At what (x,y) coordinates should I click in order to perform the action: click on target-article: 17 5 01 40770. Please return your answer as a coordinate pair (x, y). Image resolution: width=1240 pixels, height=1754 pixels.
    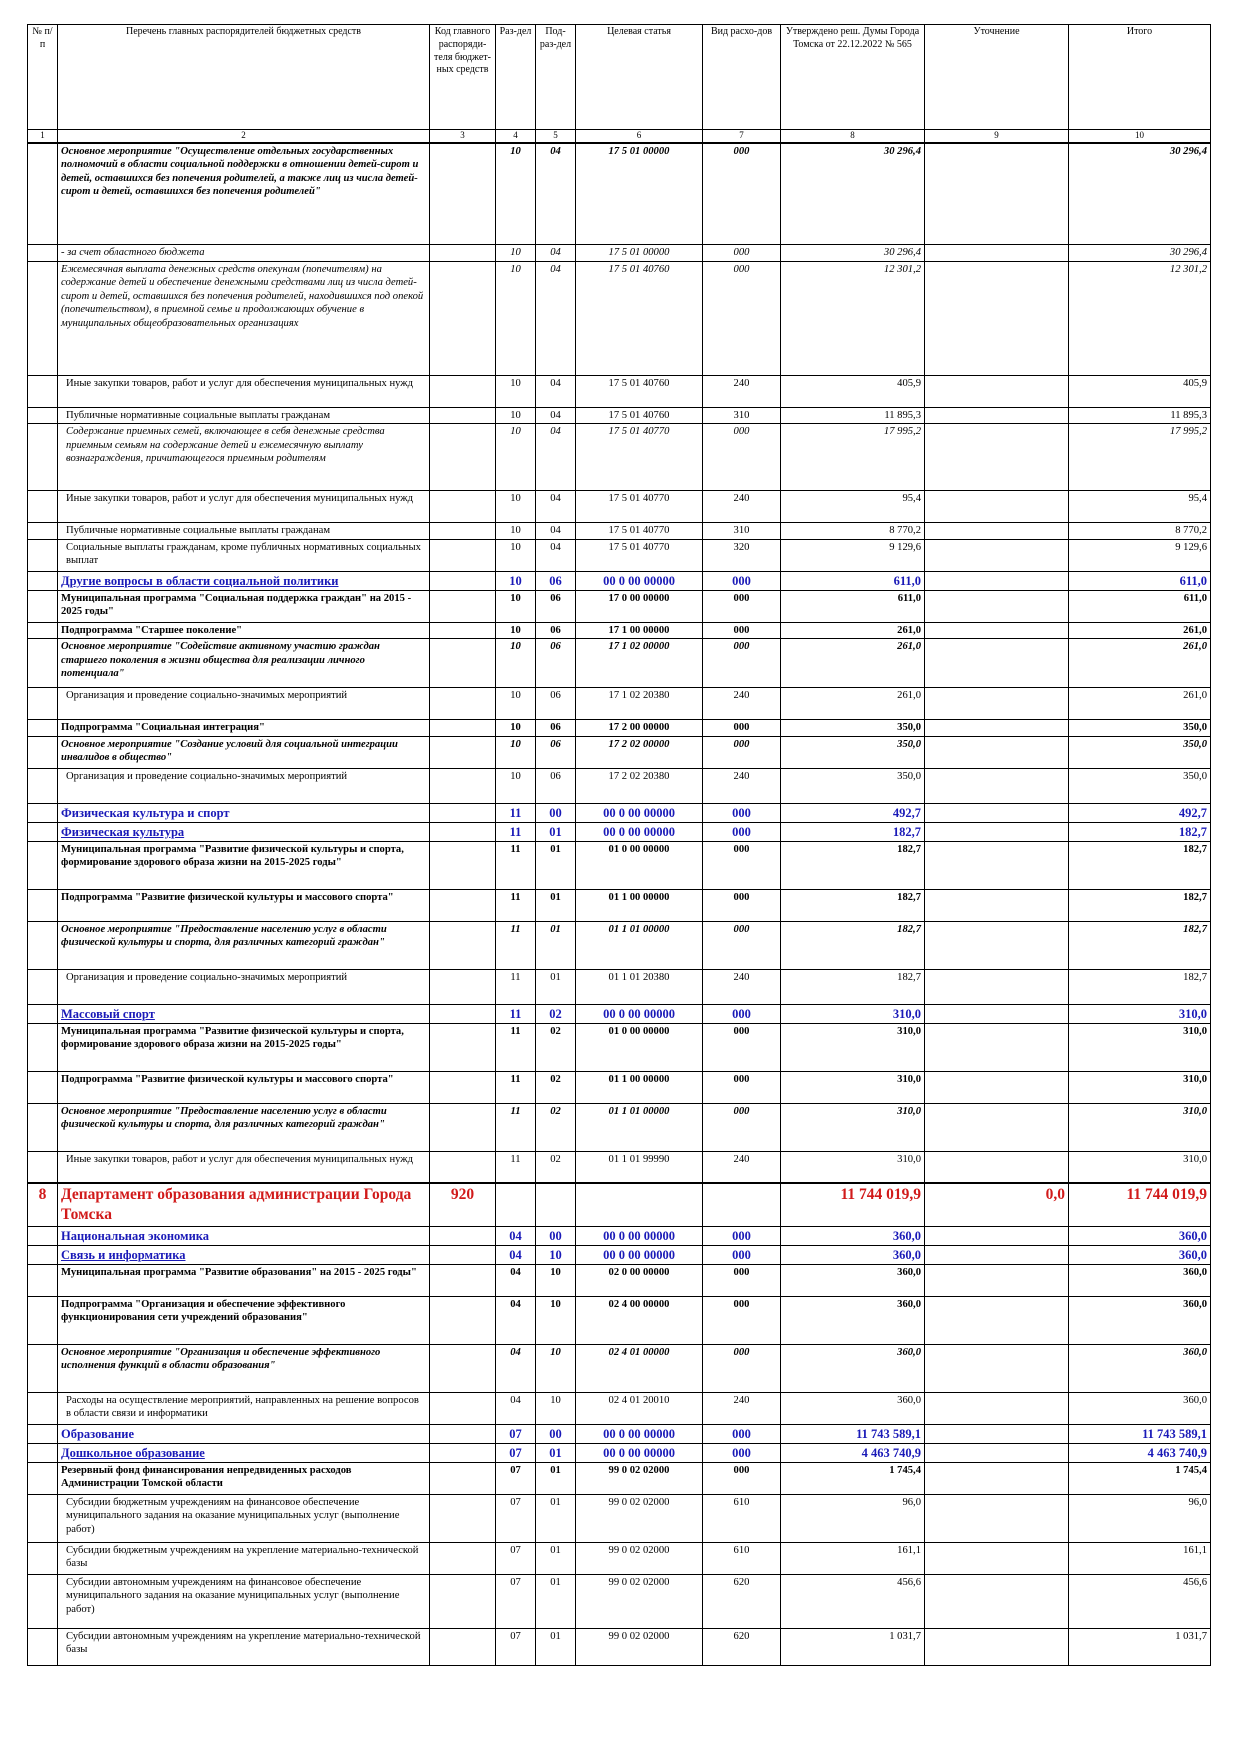
    Looking at the image, I should click on (639, 531).